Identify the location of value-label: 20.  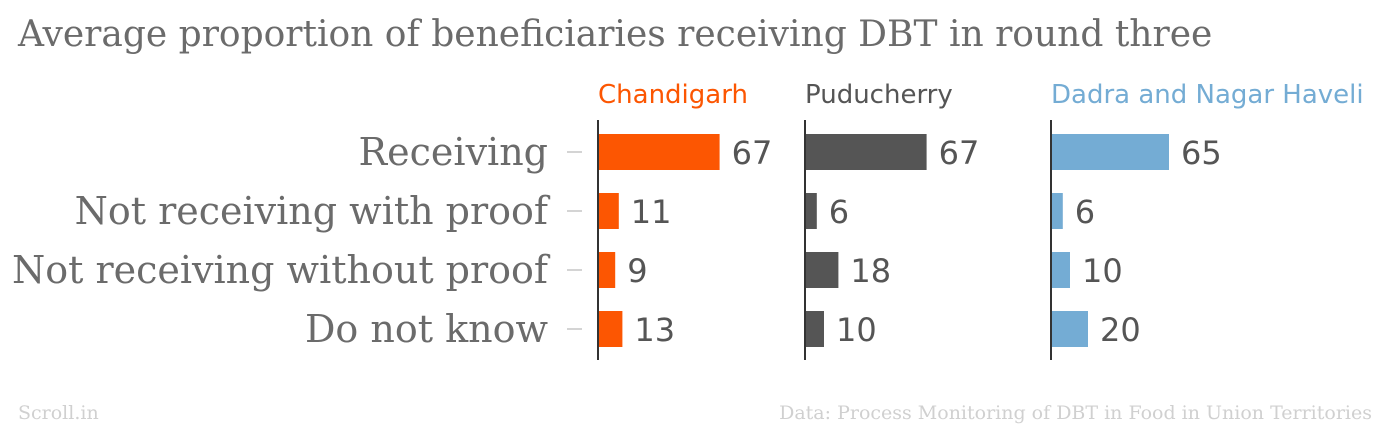
(1120, 330).